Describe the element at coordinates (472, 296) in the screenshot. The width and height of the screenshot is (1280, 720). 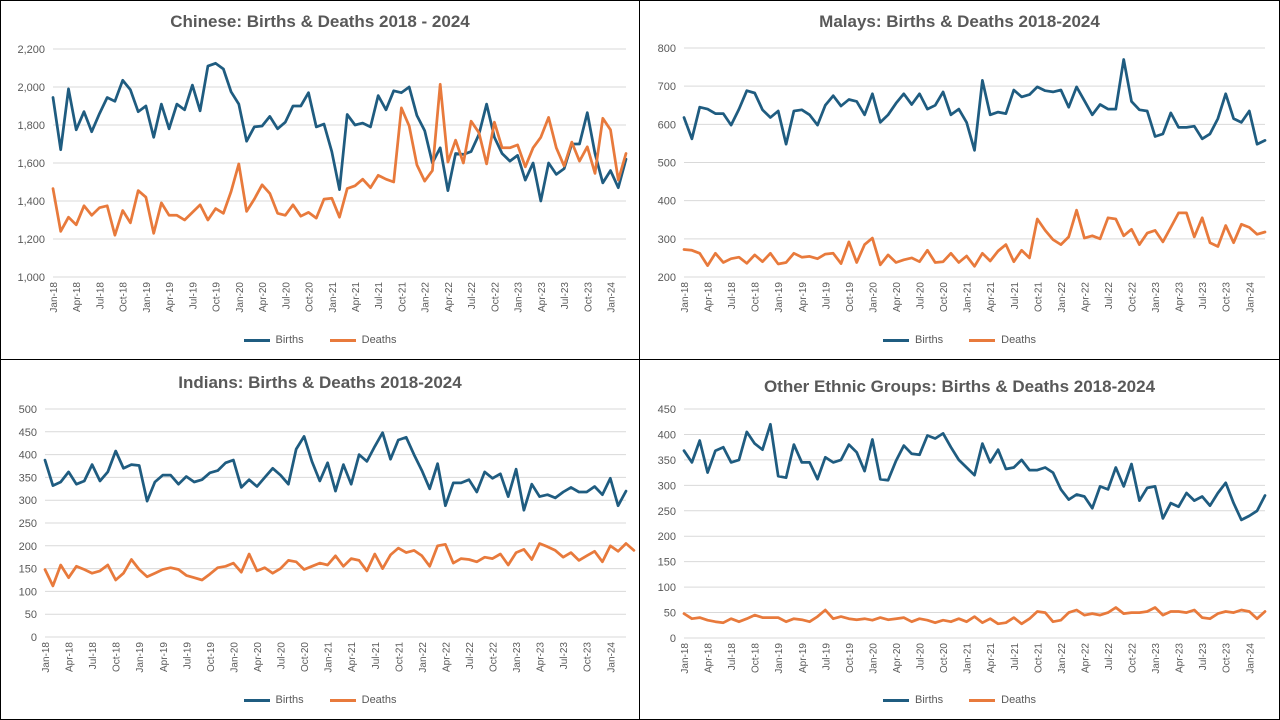
I see `x-tick-label: Jul-22` at that location.